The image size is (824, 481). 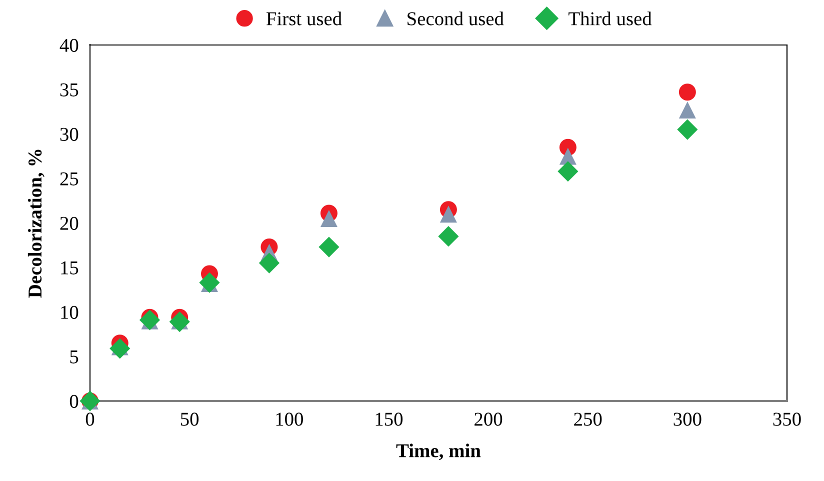 I want to click on x-tick-label: 150, so click(x=389, y=419).